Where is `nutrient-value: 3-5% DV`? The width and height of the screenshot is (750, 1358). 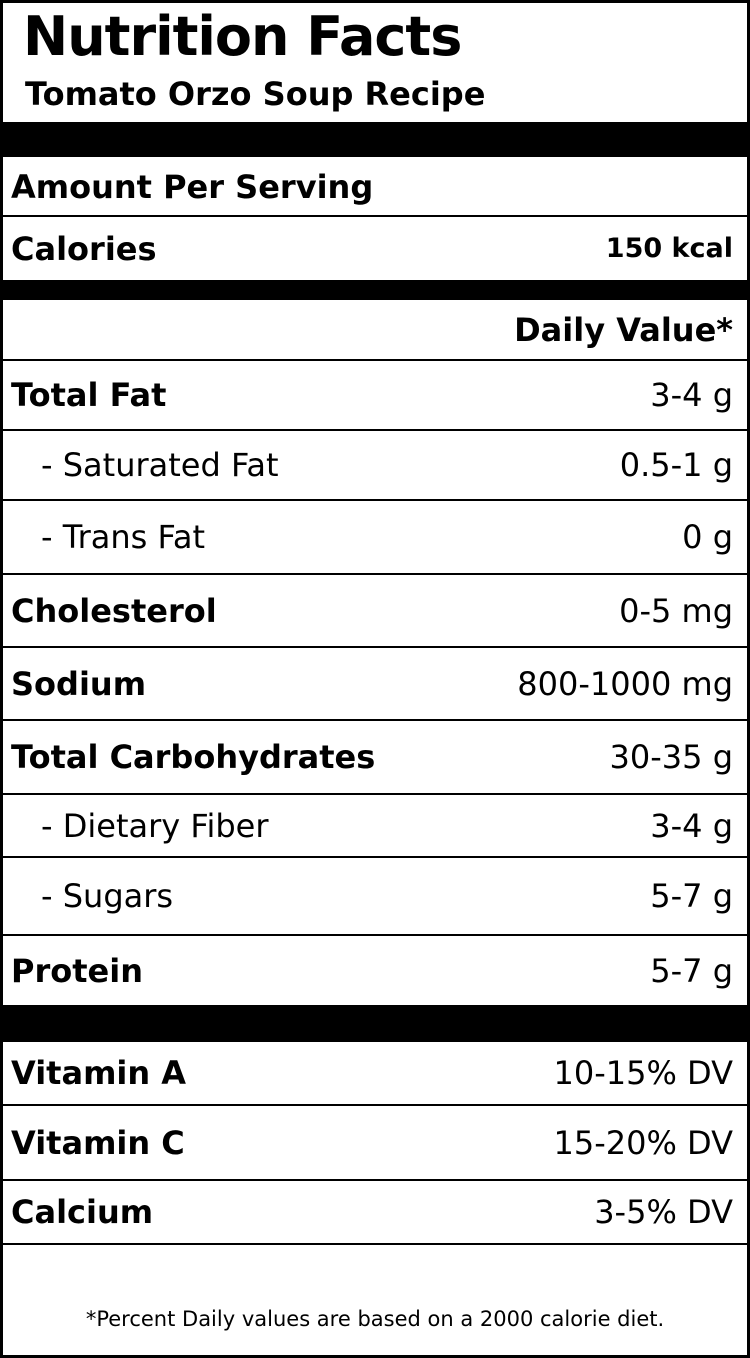 nutrient-value: 3-5% DV is located at coordinates (663, 1212).